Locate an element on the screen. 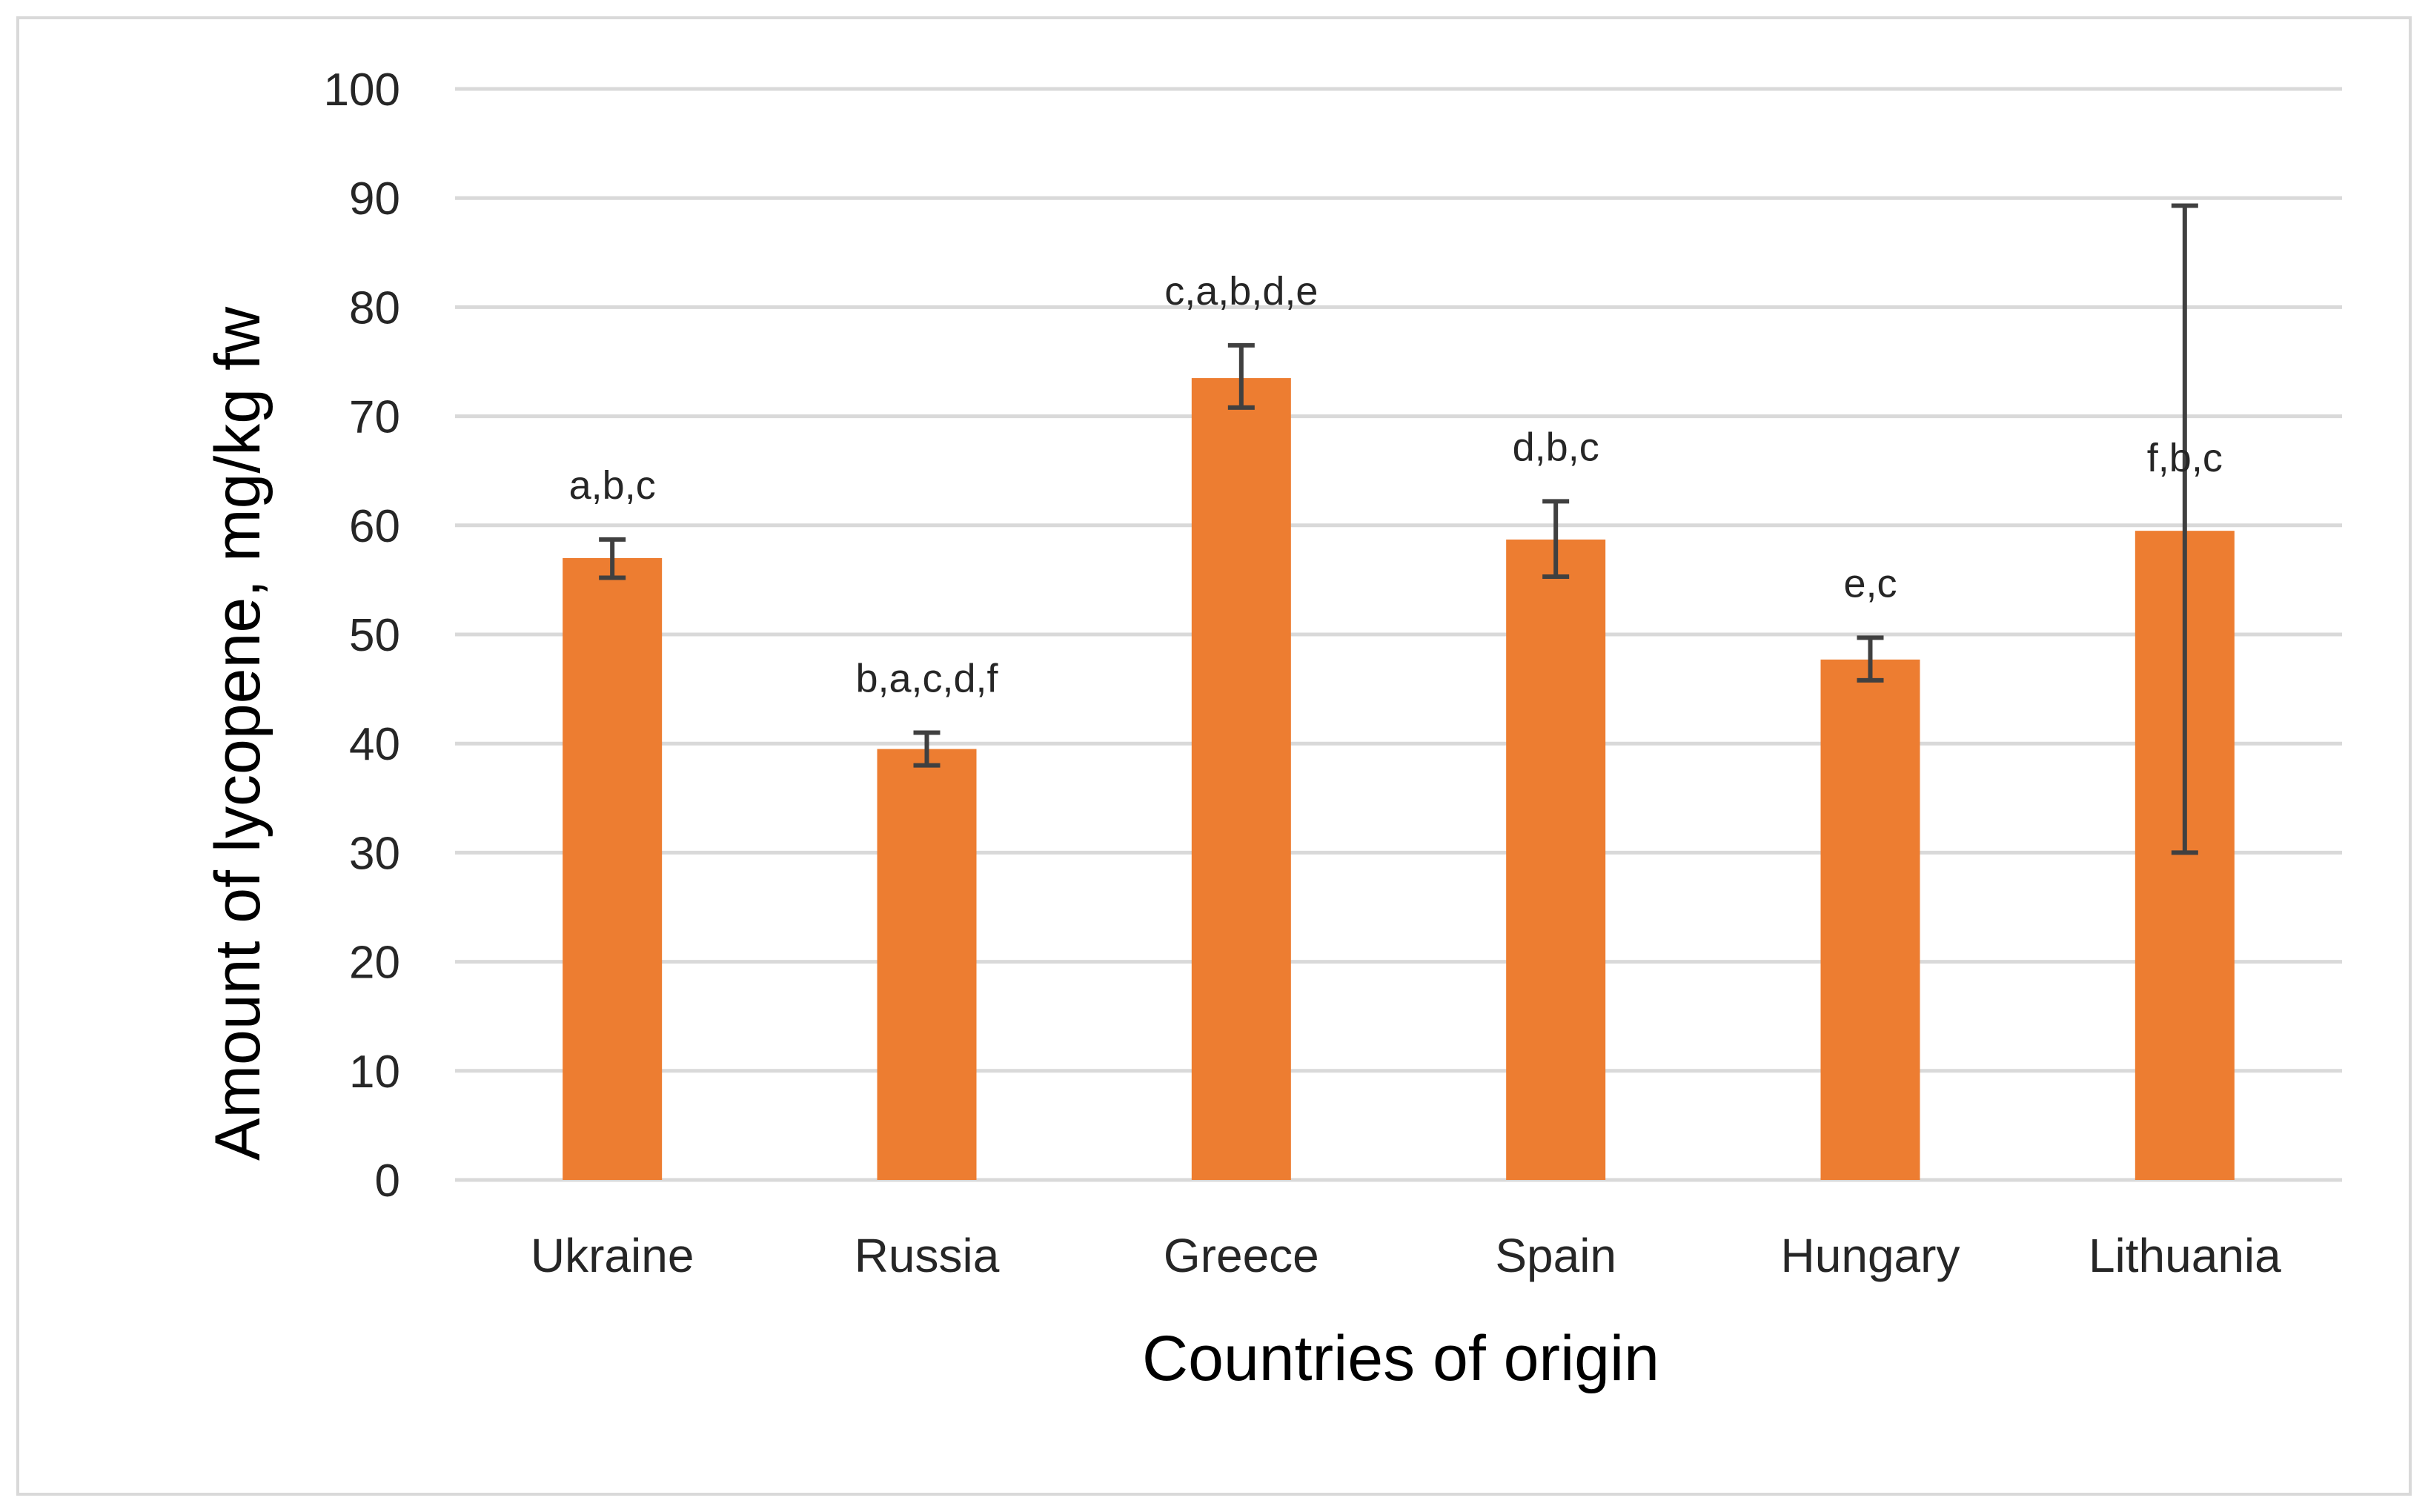 The height and width of the screenshot is (1512, 2428). x-tick-label: Russia is located at coordinates (928, 1256).